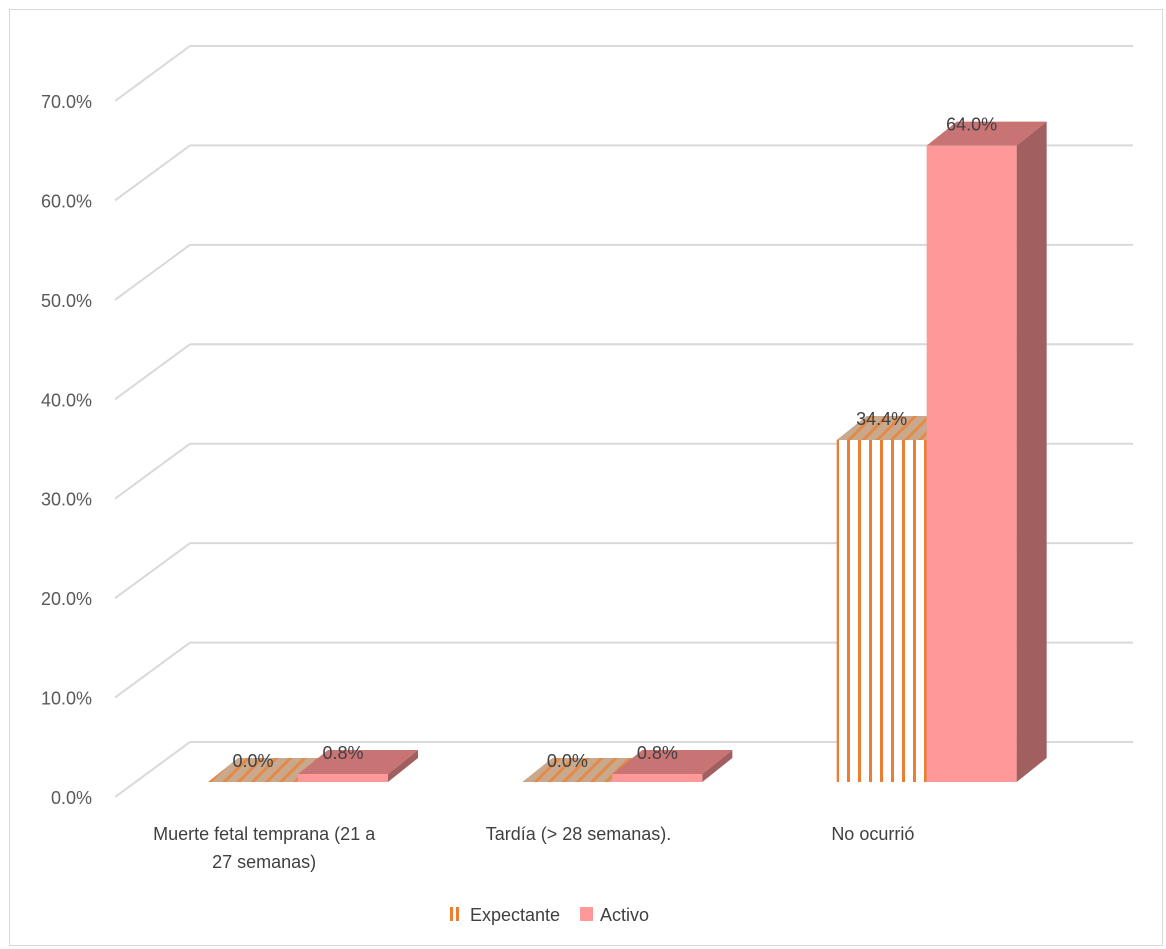  I want to click on category-label: No ocurrió, so click(872, 834).